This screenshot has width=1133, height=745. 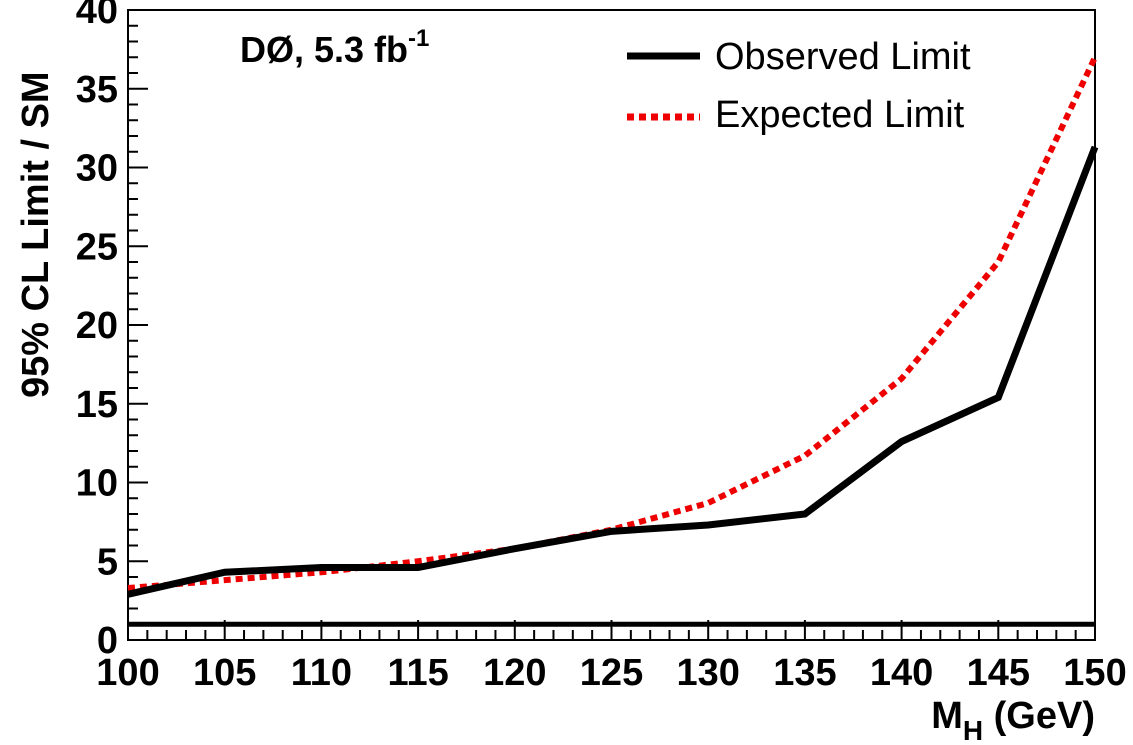 I want to click on experiment-annotation: DØ, 5.3 fb-1, so click(x=334, y=47).